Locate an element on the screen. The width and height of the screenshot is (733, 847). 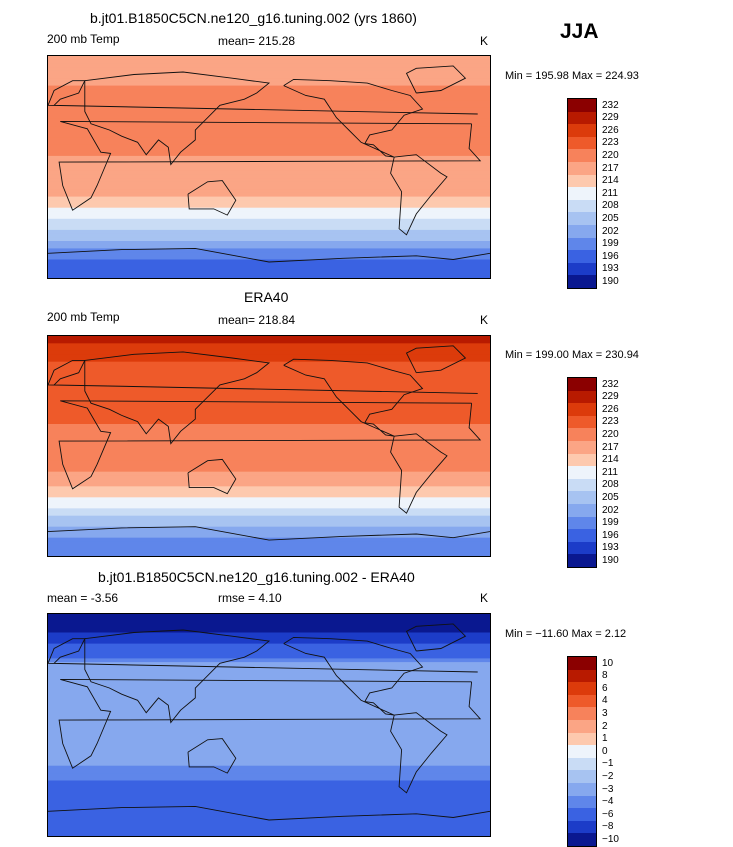
colorbar-tick-label: 199 is located at coordinates (610, 244).